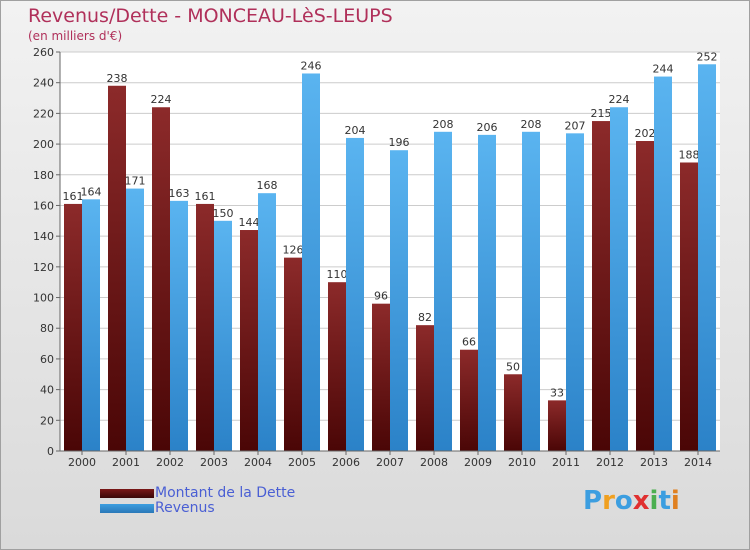 The width and height of the screenshot is (750, 550). What do you see at coordinates (43, 52) in the screenshot?
I see `y-tick-label: 260` at bounding box center [43, 52].